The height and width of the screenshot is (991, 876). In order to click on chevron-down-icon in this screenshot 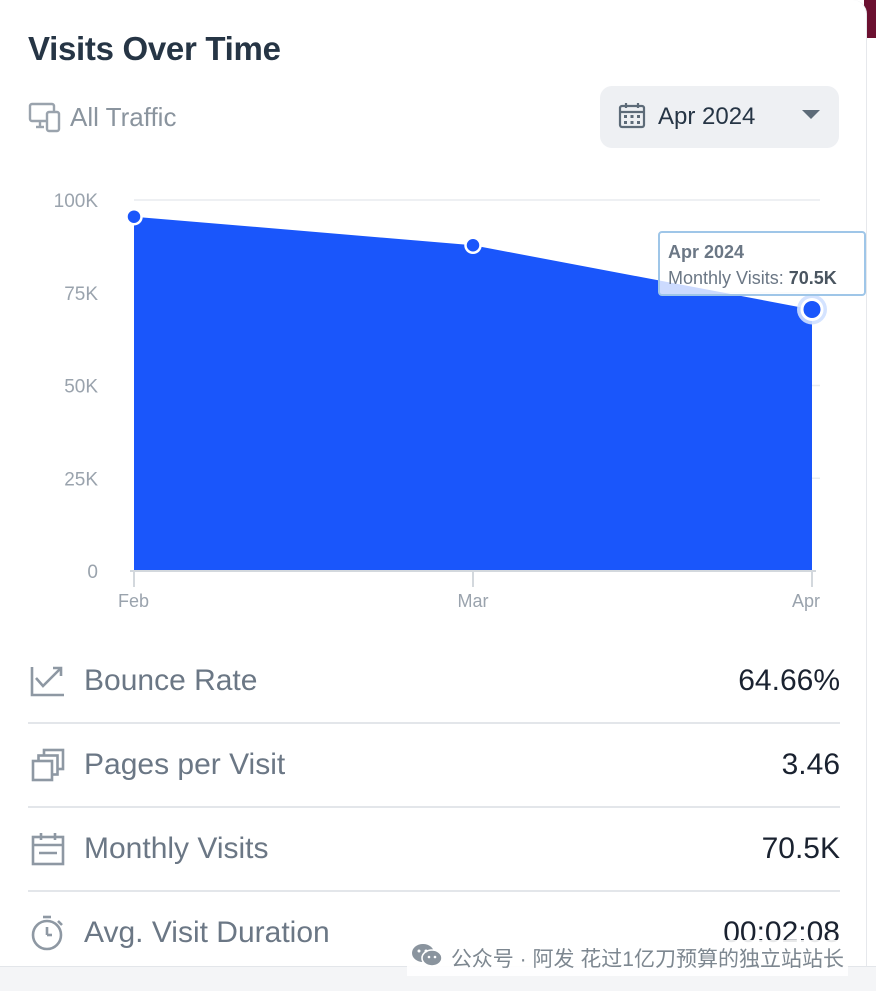, I will do `click(811, 117)`.